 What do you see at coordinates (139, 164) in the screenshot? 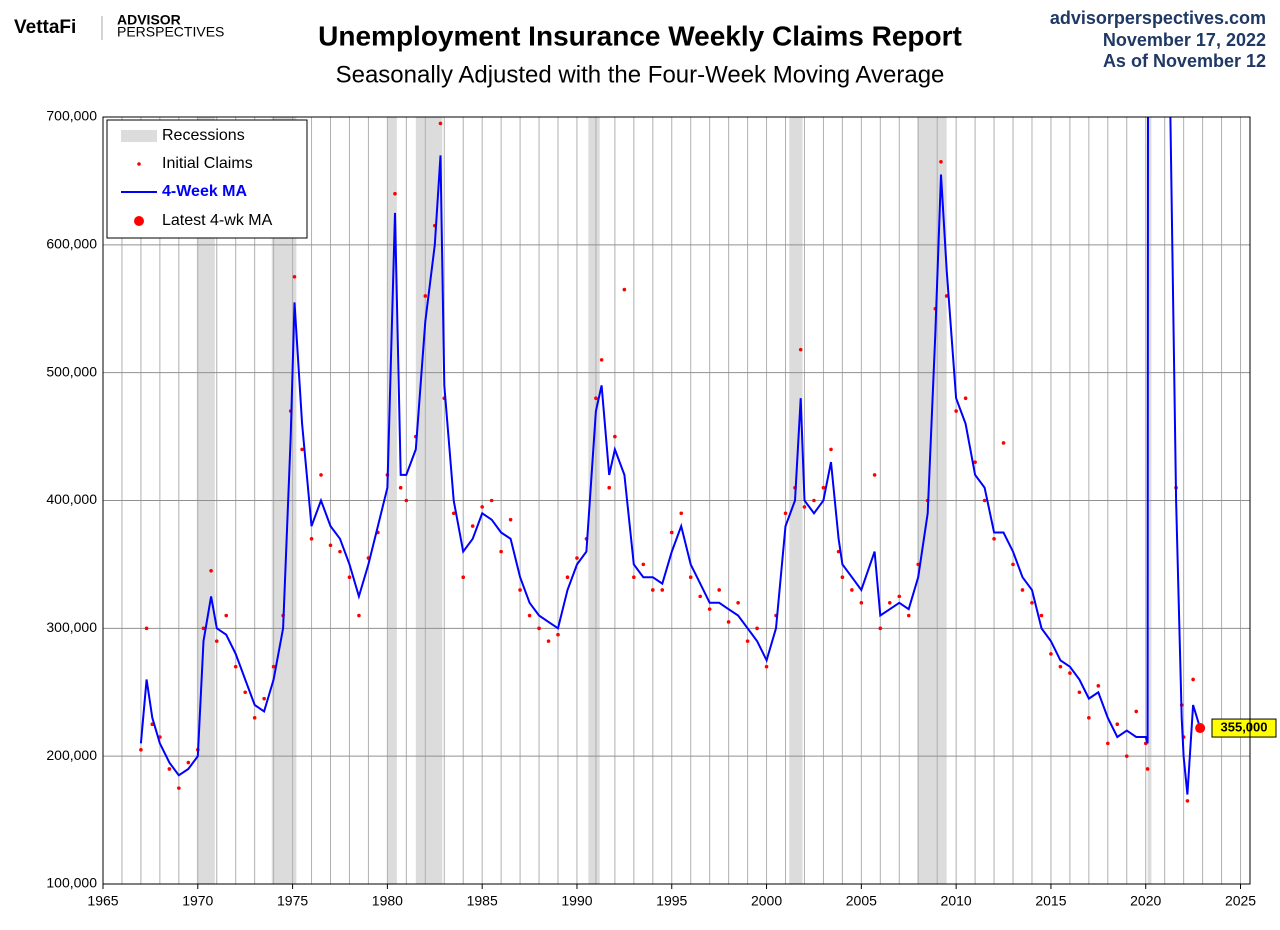
I see `legend-claim` at bounding box center [139, 164].